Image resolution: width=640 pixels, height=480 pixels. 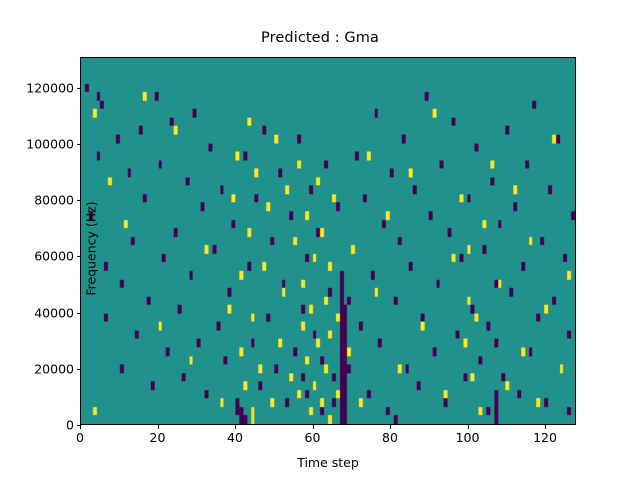 What do you see at coordinates (50, 144) in the screenshot?
I see `y-tick-label: 100000` at bounding box center [50, 144].